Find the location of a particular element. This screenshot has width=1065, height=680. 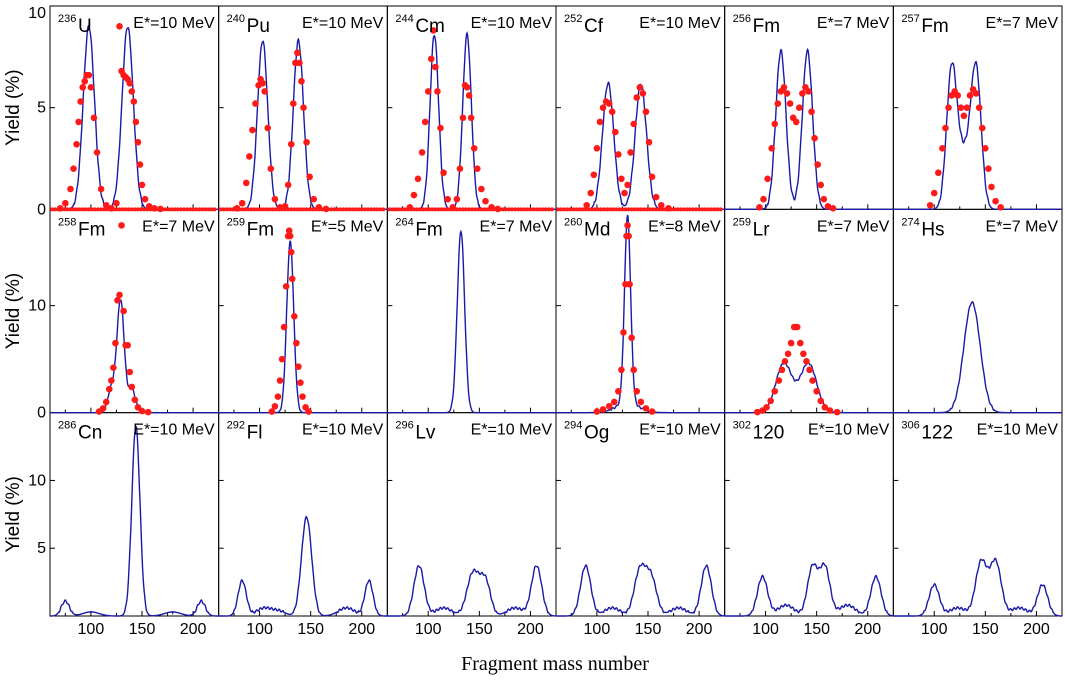

nucleus-symbol: U is located at coordinates (85, 26).